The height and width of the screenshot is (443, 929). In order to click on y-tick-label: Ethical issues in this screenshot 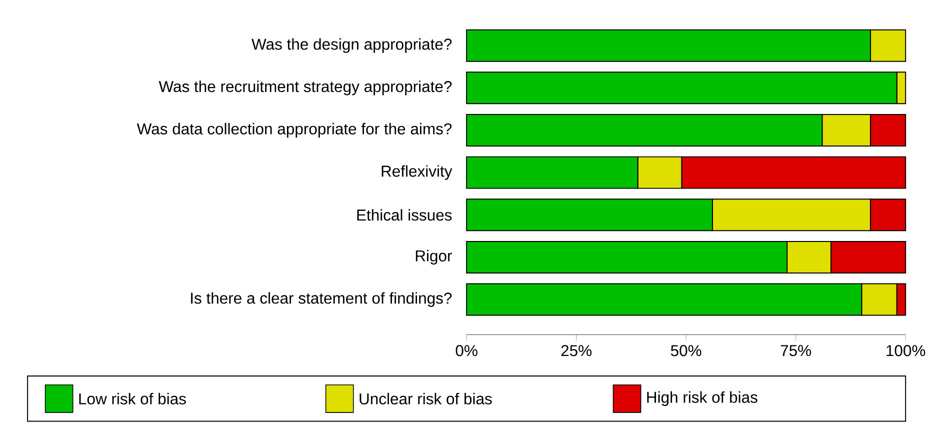, I will do `click(404, 215)`.